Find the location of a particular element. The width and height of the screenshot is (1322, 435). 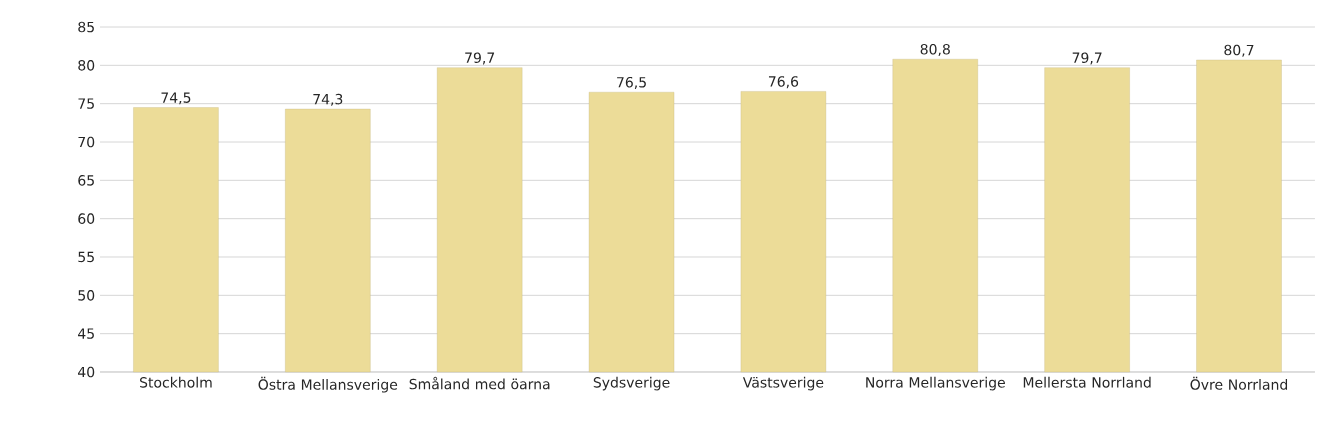

y-tick-label: 85 is located at coordinates (86, 27).